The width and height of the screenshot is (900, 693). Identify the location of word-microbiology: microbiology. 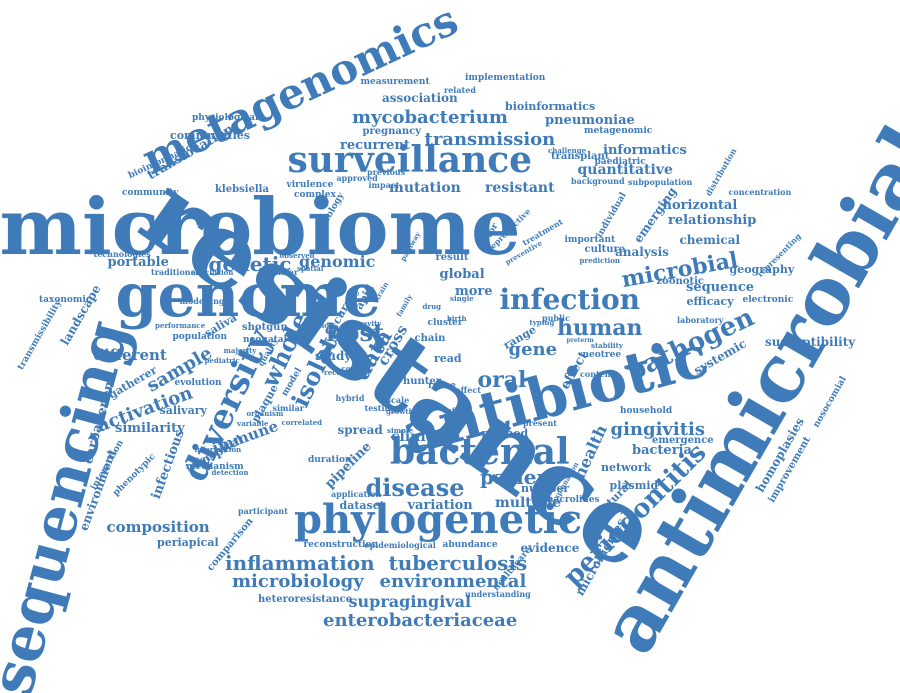
(298, 581).